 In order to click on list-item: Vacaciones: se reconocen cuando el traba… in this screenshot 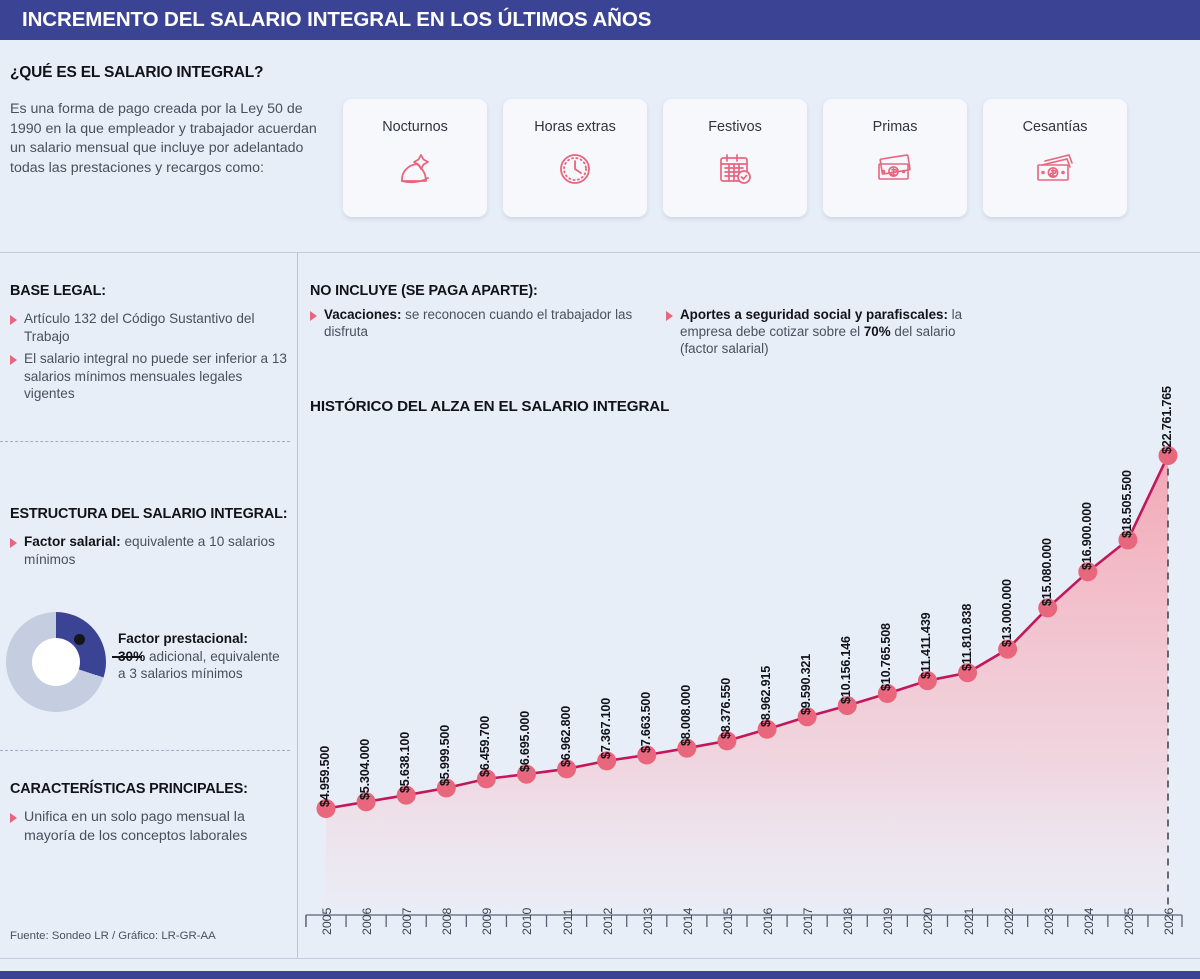, I will do `click(475, 323)`.